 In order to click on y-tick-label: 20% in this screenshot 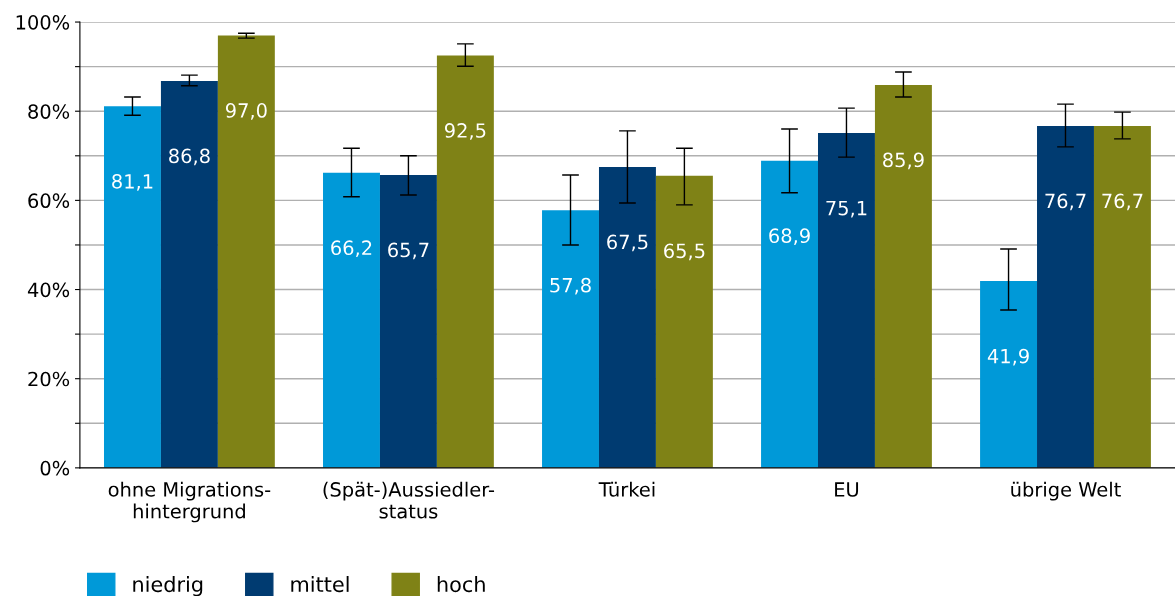, I will do `click(49, 379)`.